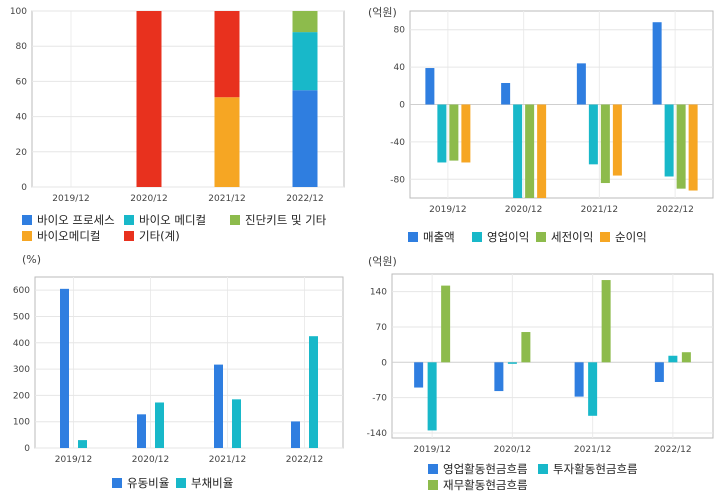  I want to click on y-tick-label: 500, so click(21, 317).